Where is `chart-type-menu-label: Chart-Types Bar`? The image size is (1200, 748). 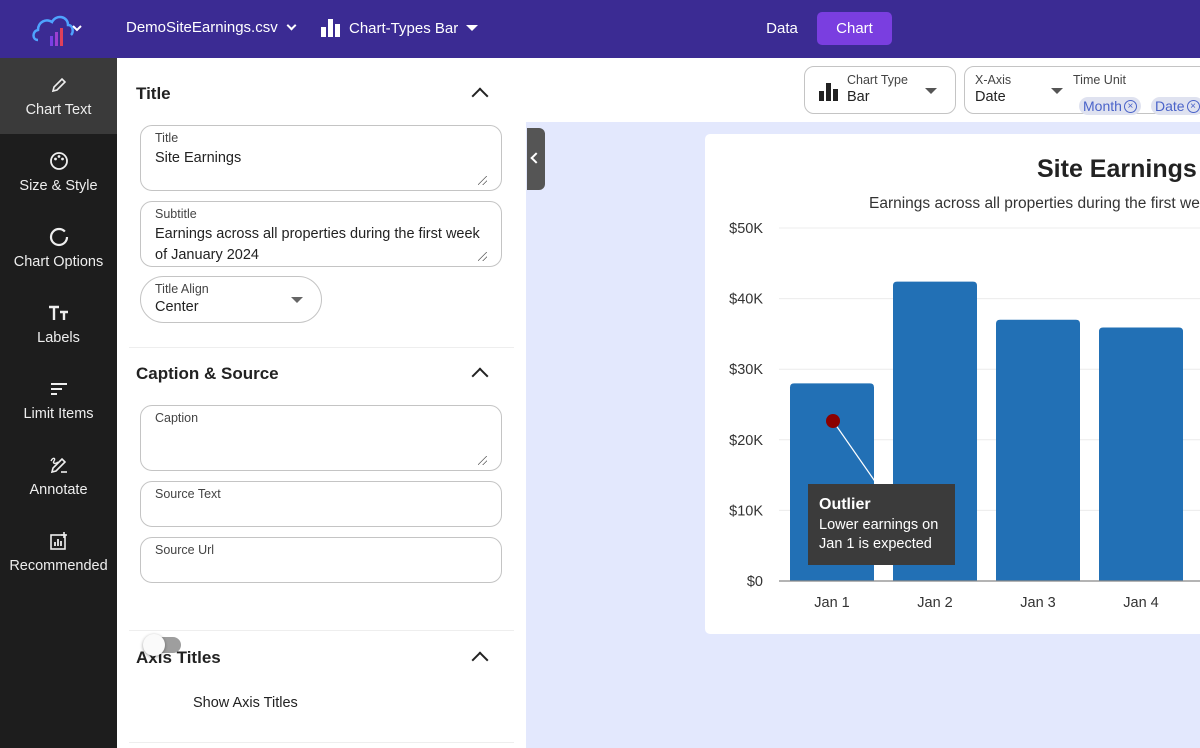
chart-type-menu-label: Chart-Types Bar is located at coordinates (404, 28).